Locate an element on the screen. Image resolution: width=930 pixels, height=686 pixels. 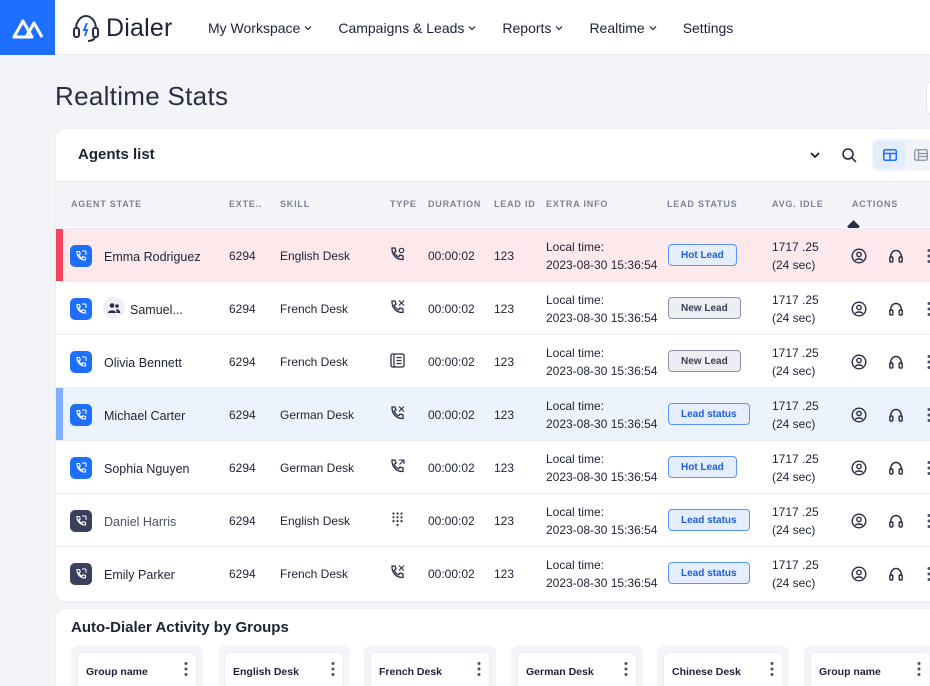
col-lead-status: LEAD STATUS is located at coordinates (702, 204).